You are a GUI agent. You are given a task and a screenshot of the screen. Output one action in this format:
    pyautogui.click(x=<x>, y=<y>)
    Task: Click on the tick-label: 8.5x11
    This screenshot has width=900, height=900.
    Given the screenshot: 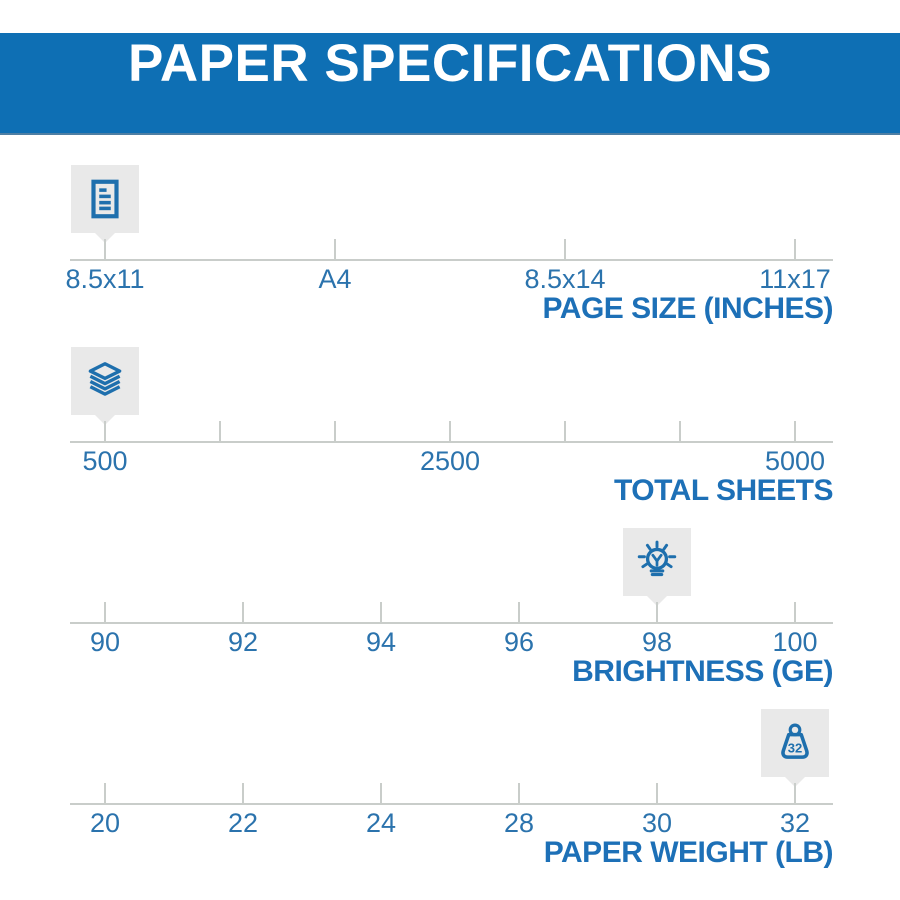 What is the action you would take?
    pyautogui.click(x=105, y=279)
    